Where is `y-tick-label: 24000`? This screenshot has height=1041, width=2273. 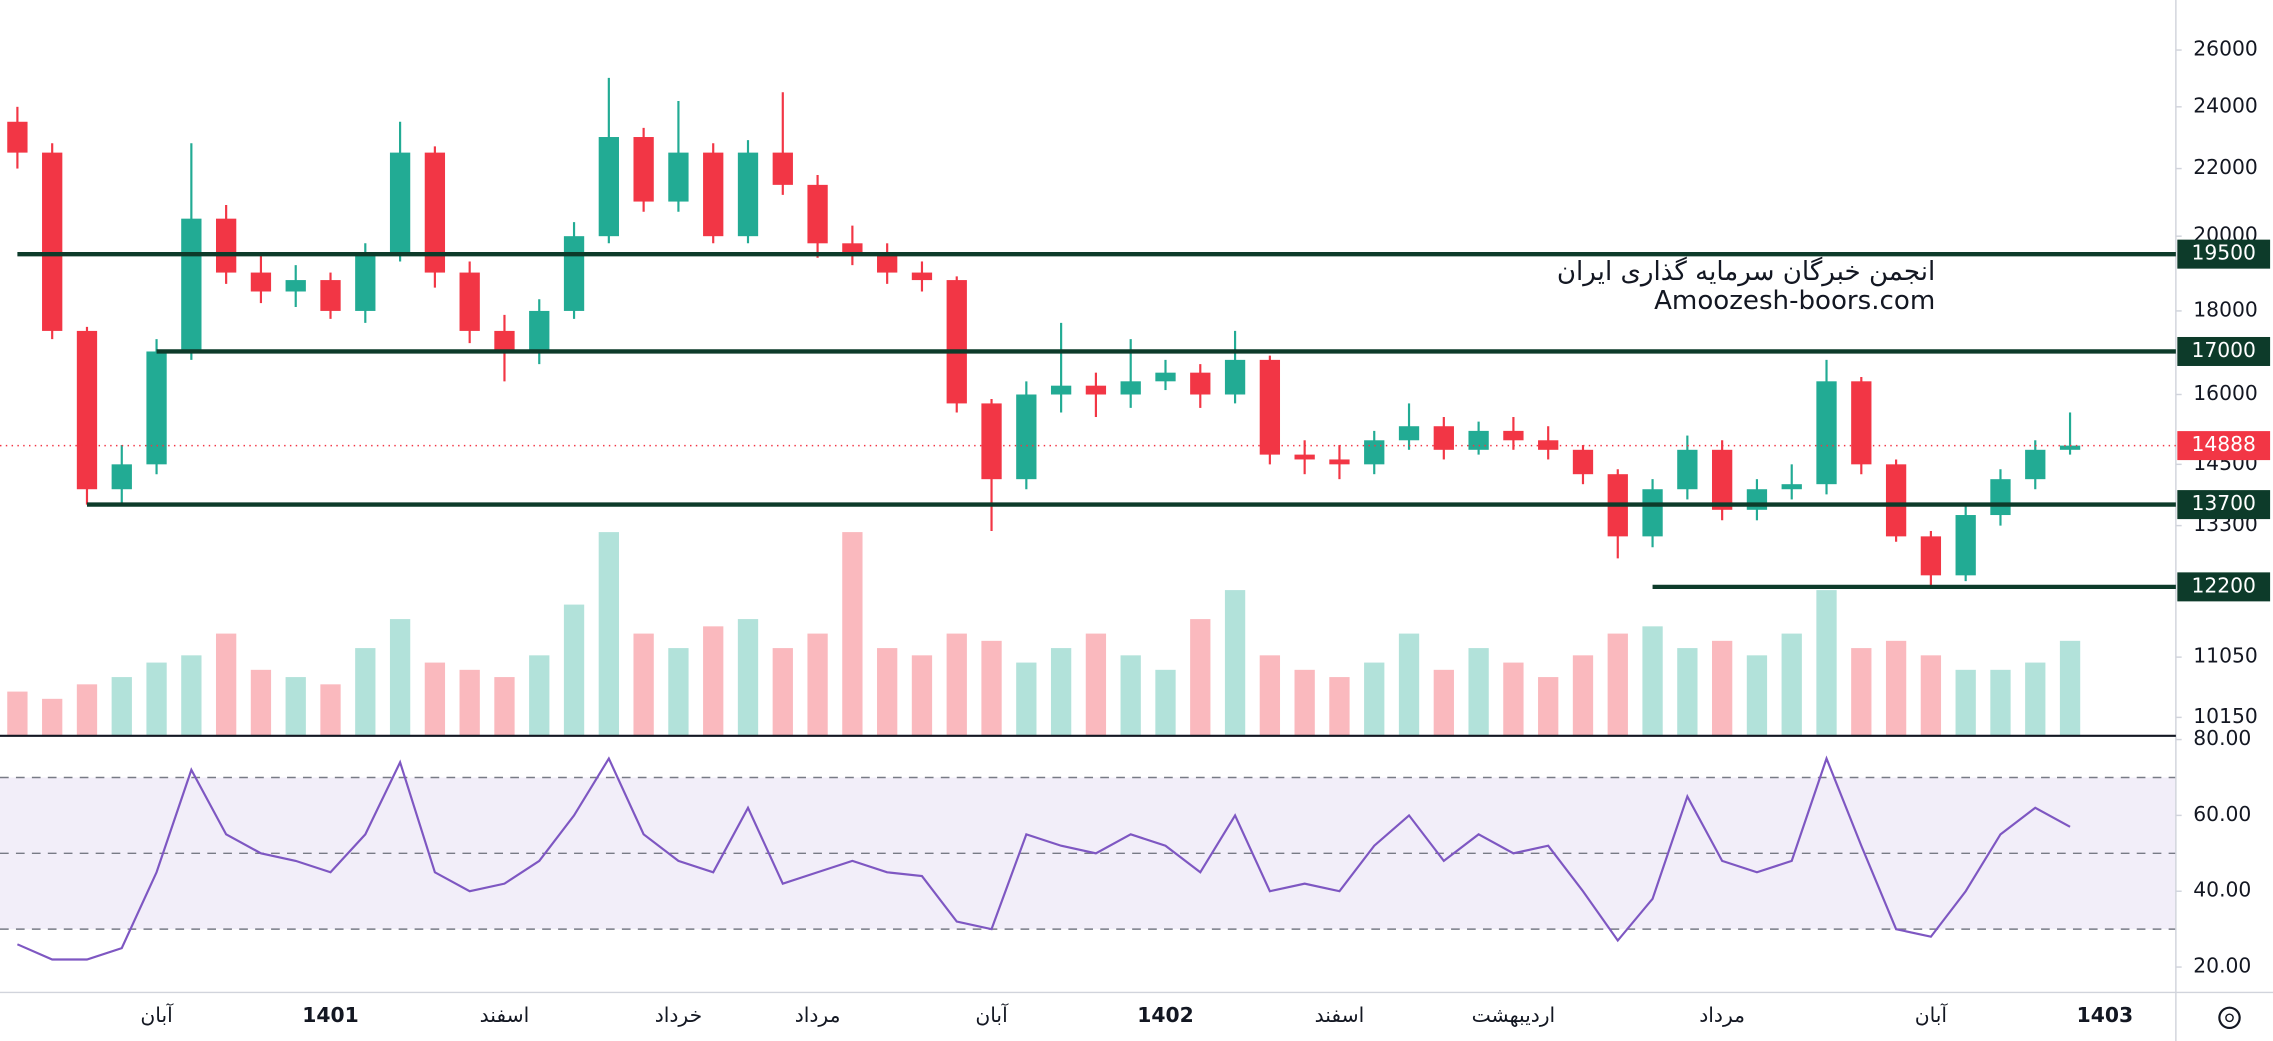
y-tick-label: 24000 is located at coordinates (2225, 105).